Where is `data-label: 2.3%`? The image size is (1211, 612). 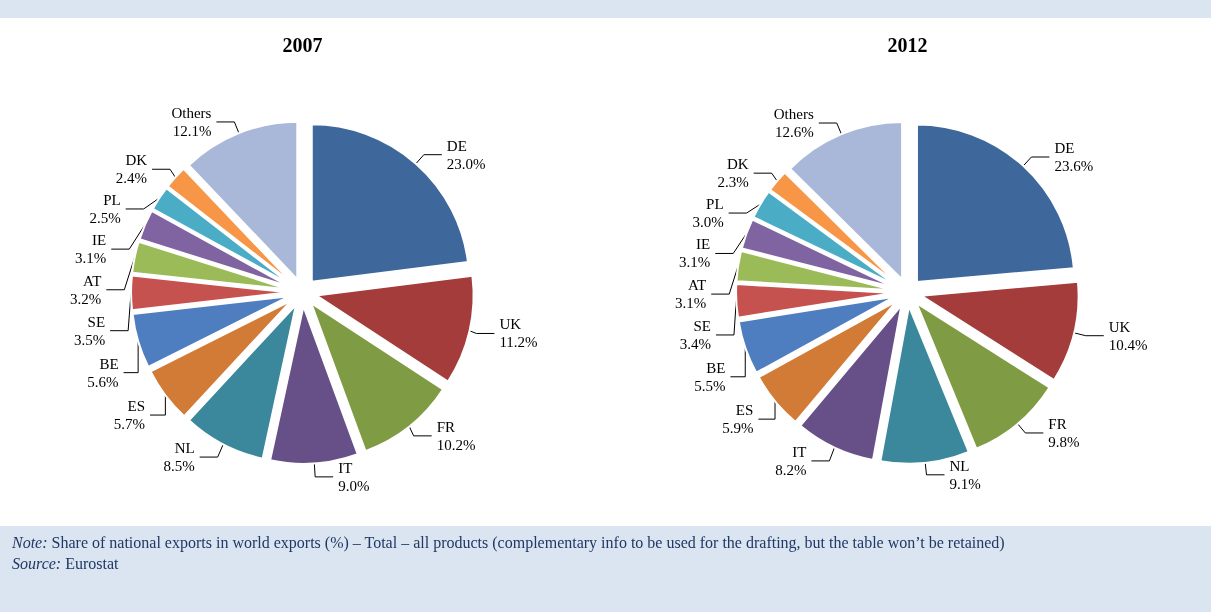
data-label: 2.3% is located at coordinates (733, 182).